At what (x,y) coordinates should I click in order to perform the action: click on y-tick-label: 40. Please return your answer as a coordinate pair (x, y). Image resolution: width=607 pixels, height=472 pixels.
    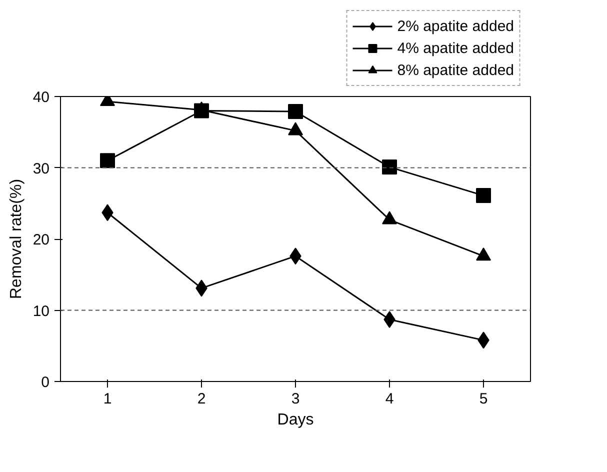
    Looking at the image, I should click on (41, 97).